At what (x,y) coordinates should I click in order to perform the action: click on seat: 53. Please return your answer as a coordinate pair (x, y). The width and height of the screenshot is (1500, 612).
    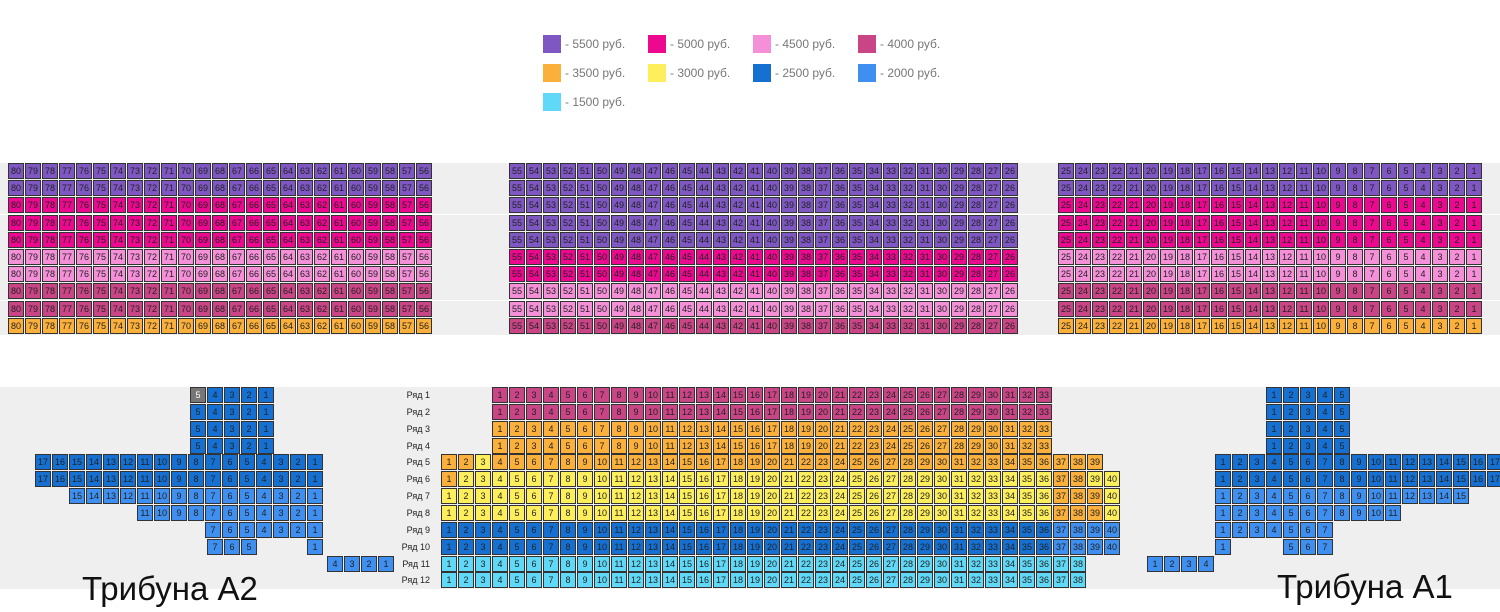
    Looking at the image, I should click on (551, 188).